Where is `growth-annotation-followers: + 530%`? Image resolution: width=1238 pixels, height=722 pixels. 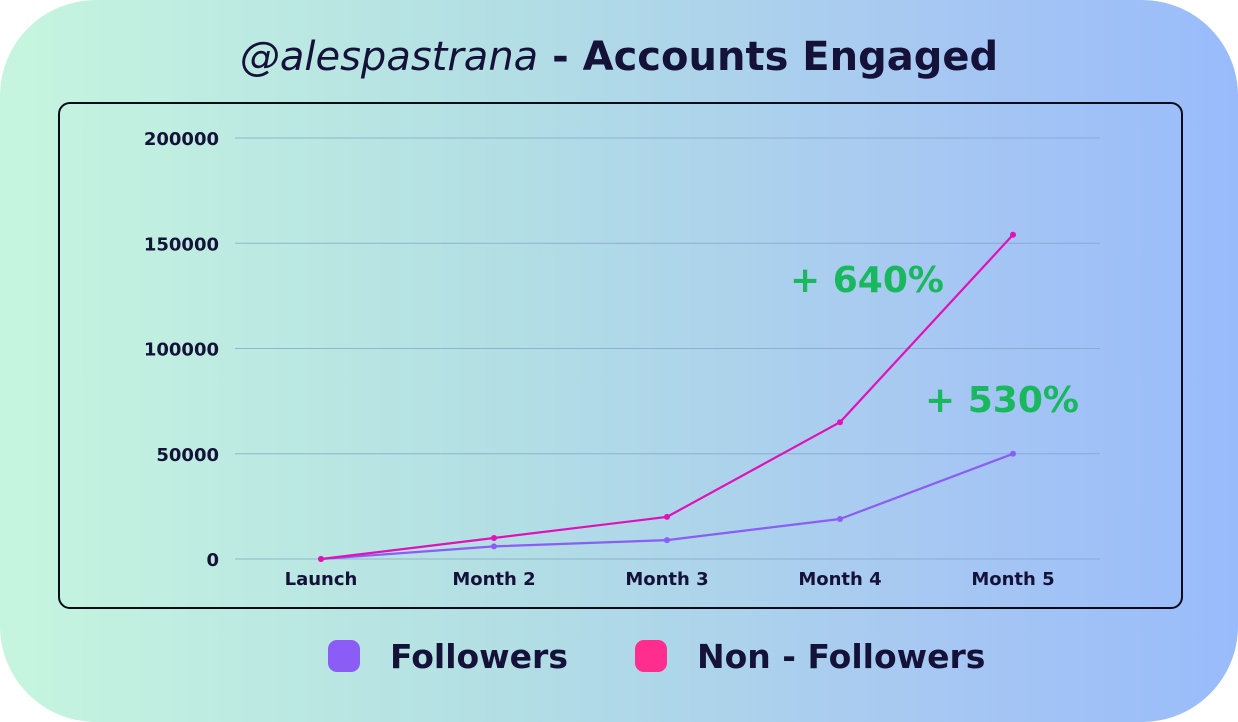 growth-annotation-followers: + 530% is located at coordinates (1002, 400).